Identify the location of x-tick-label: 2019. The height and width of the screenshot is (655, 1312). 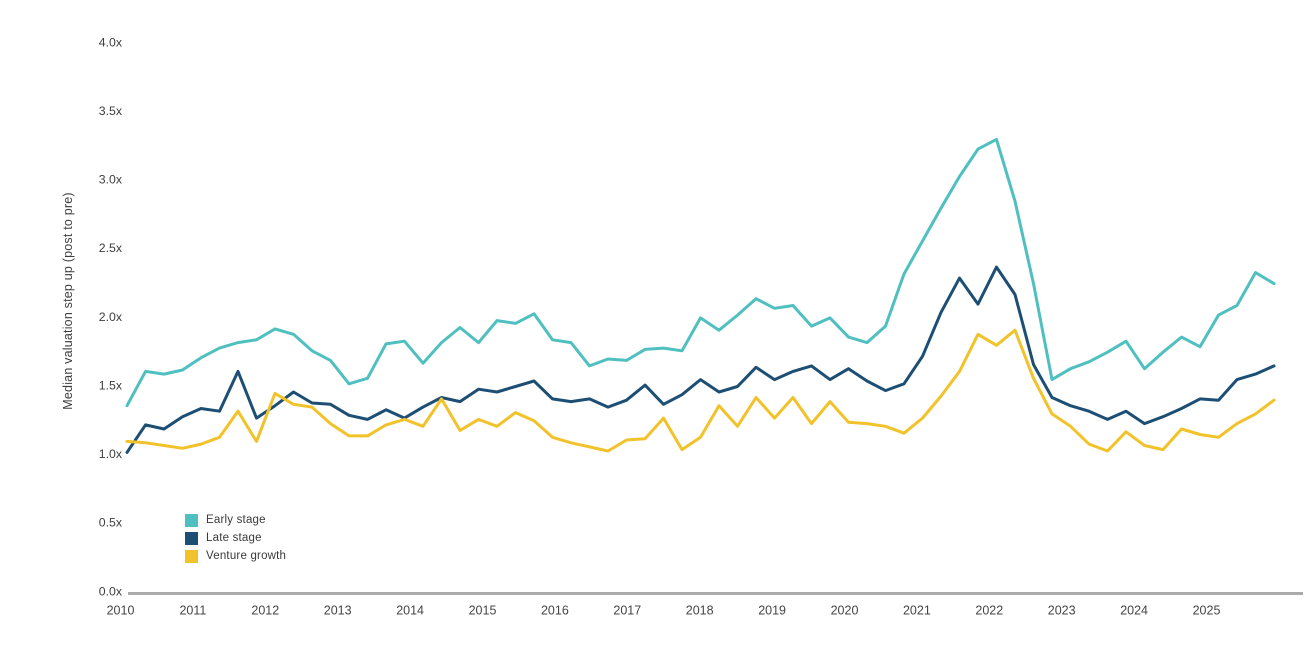
(772, 611).